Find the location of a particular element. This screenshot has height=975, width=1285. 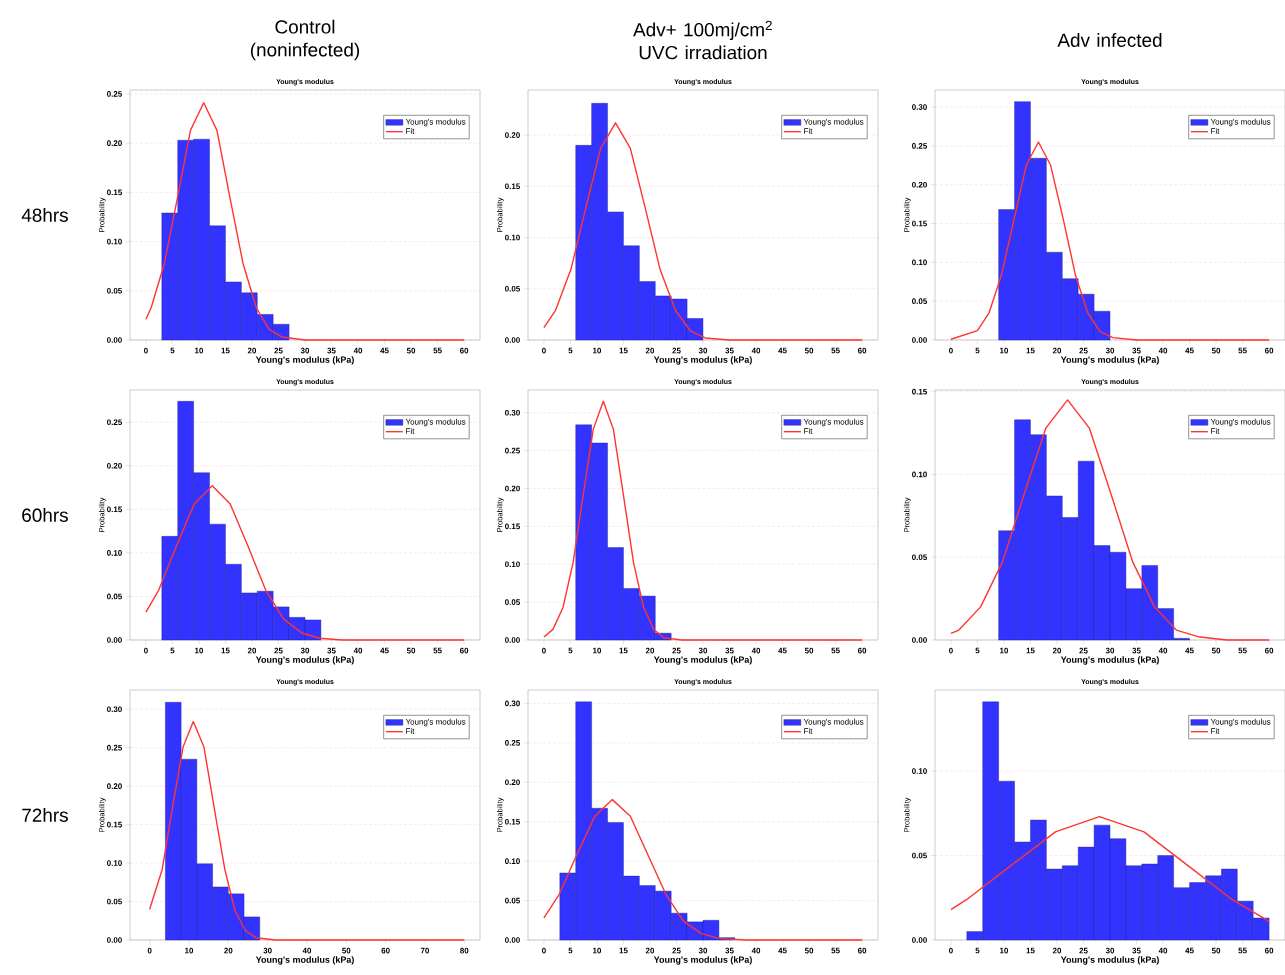

text: Adv+ 100mj/cm$^{2}$ UVC irradiation is located at coordinates (702, 40).